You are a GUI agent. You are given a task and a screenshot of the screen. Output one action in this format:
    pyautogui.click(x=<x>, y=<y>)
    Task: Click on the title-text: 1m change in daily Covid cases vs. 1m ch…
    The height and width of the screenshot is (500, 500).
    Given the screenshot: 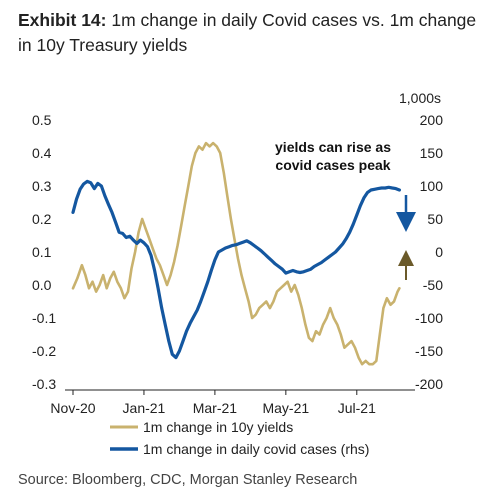 What is the action you would take?
    pyautogui.click(x=247, y=32)
    